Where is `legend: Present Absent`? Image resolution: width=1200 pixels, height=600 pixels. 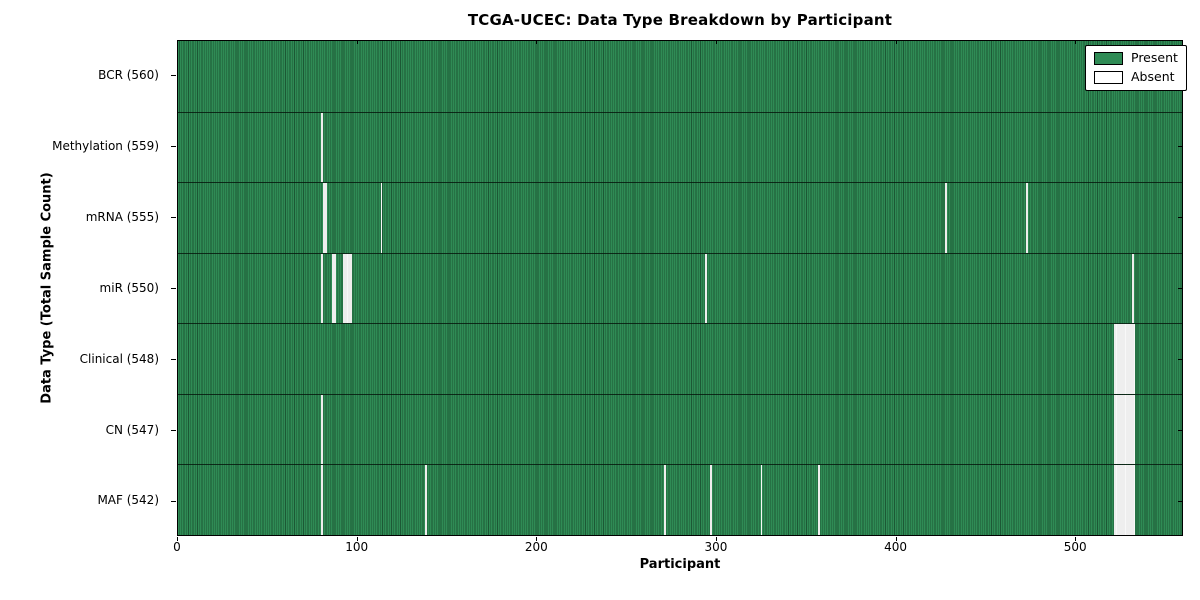
legend: Present Absent is located at coordinates (1136, 68).